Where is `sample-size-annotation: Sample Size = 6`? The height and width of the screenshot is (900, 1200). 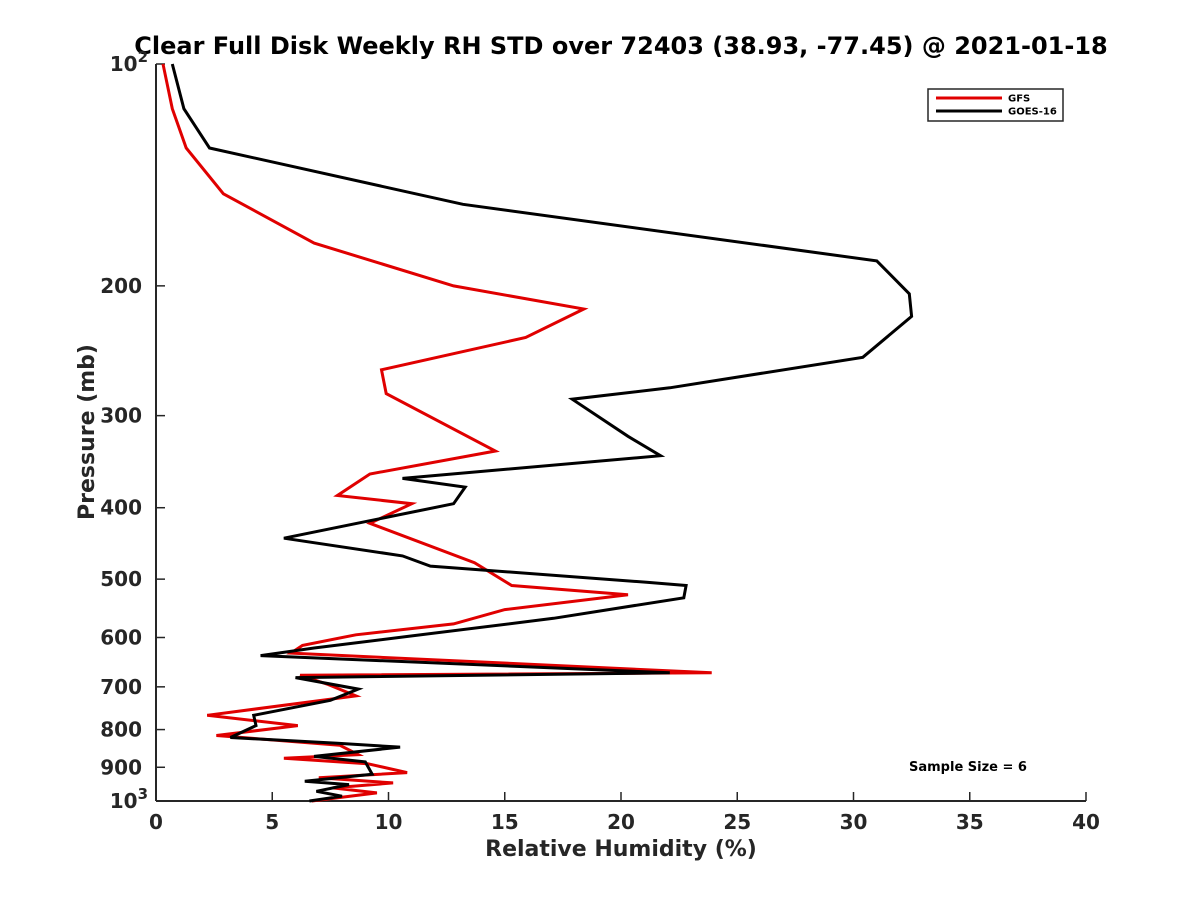
sample-size-annotation: Sample Size = 6 is located at coordinates (968, 767).